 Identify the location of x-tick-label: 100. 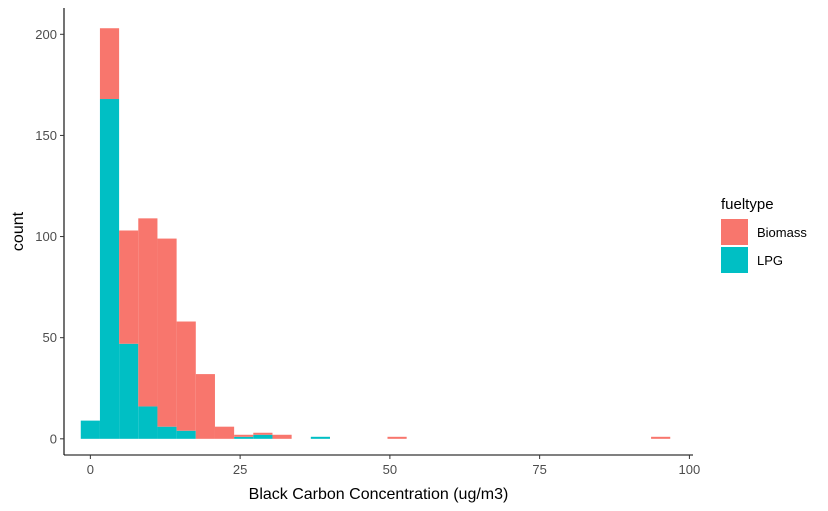
(690, 469).